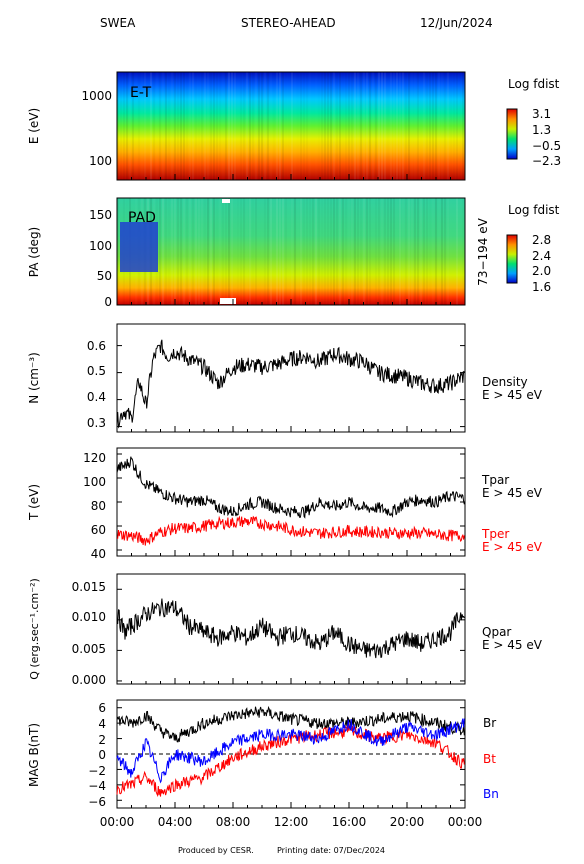 The height and width of the screenshot is (864, 584). I want to click on colorbar-1-tick-3: −2.3, so click(546, 161).